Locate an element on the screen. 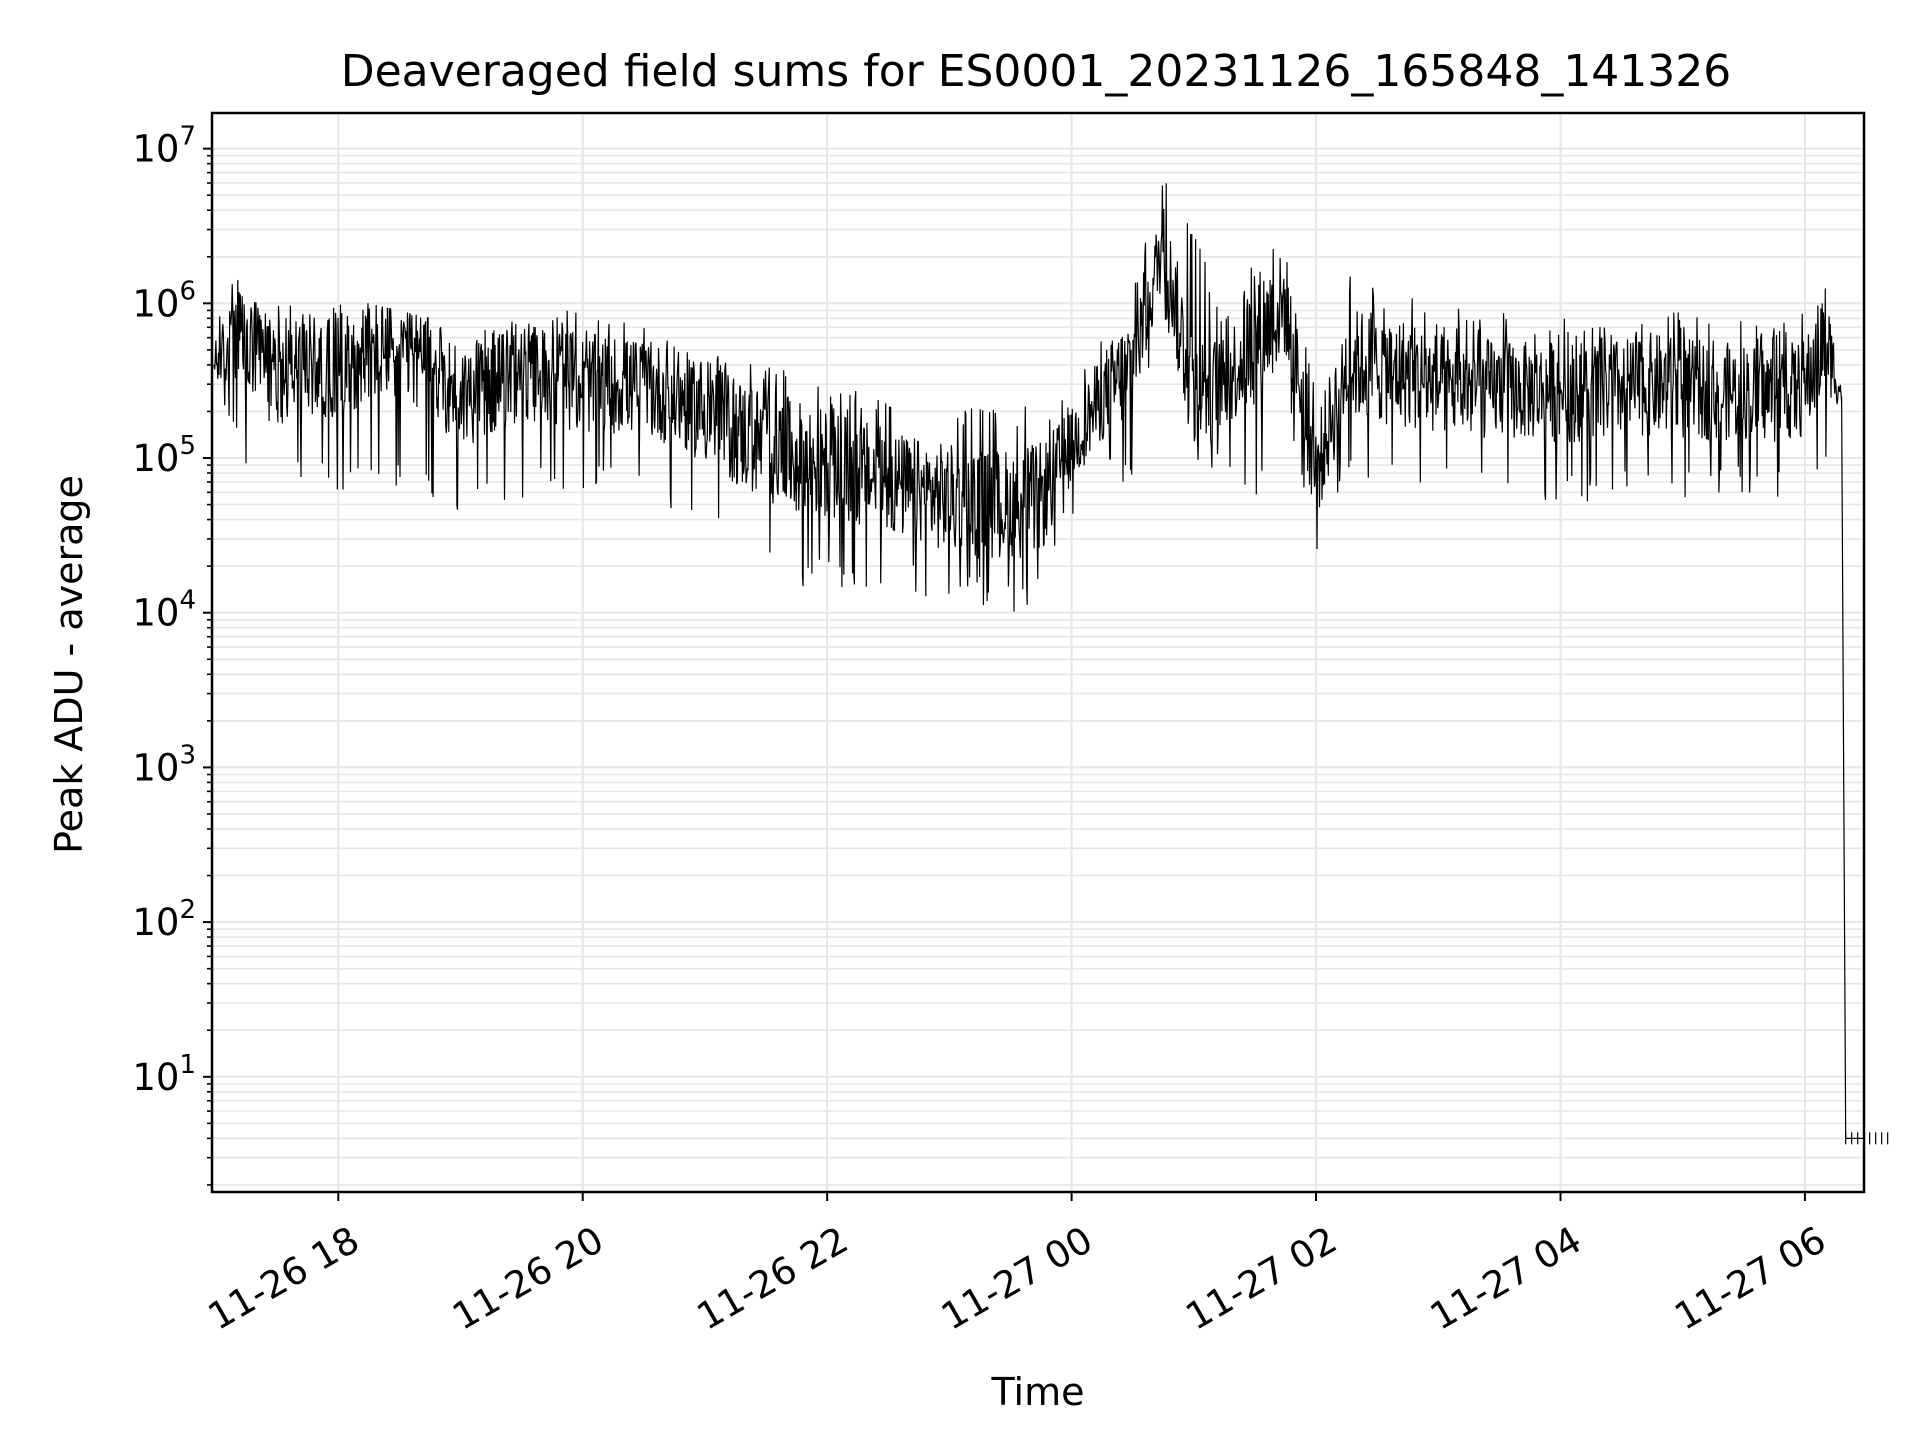 The width and height of the screenshot is (1920, 1440). y-axis-ticks: 10¹ 10² 10³ 10⁴ 10⁵ 10⁶ 10⁷ is located at coordinates (172, 654).